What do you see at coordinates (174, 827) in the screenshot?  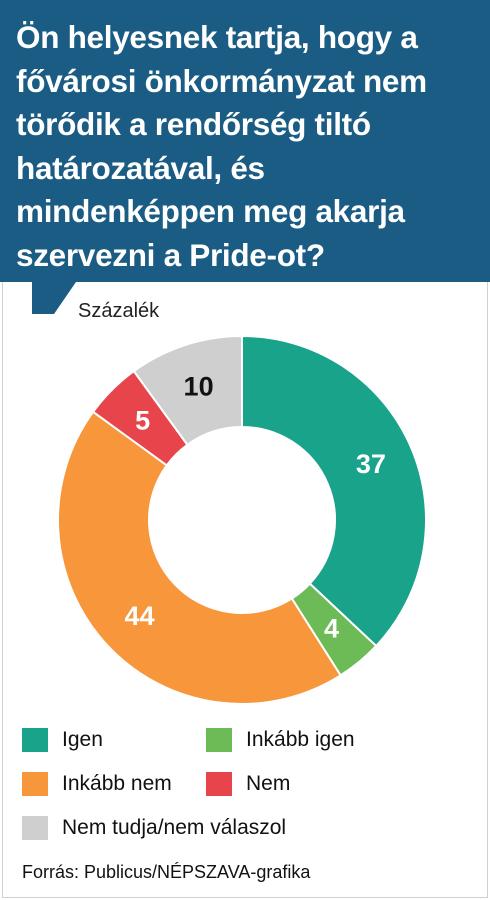 I see `legend-label-nem-tudja: Nem tudja/nem válaszol` at bounding box center [174, 827].